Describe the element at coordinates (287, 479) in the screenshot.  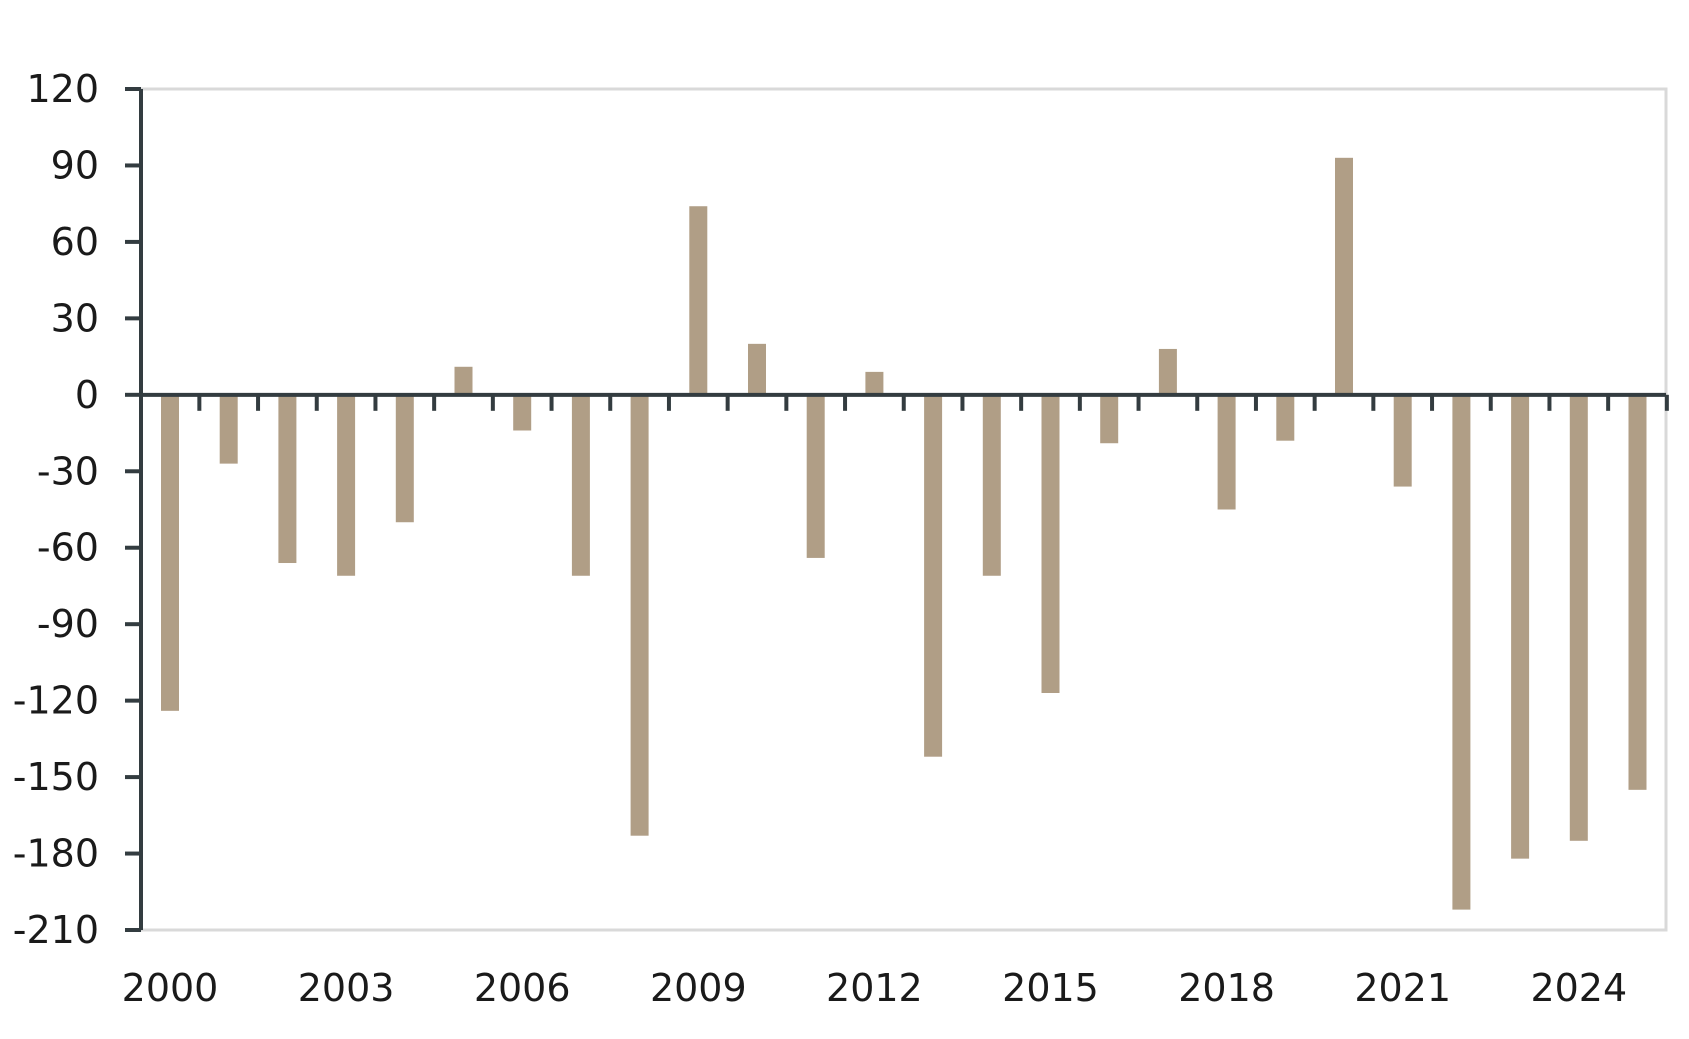
I see `bar-2002` at that location.